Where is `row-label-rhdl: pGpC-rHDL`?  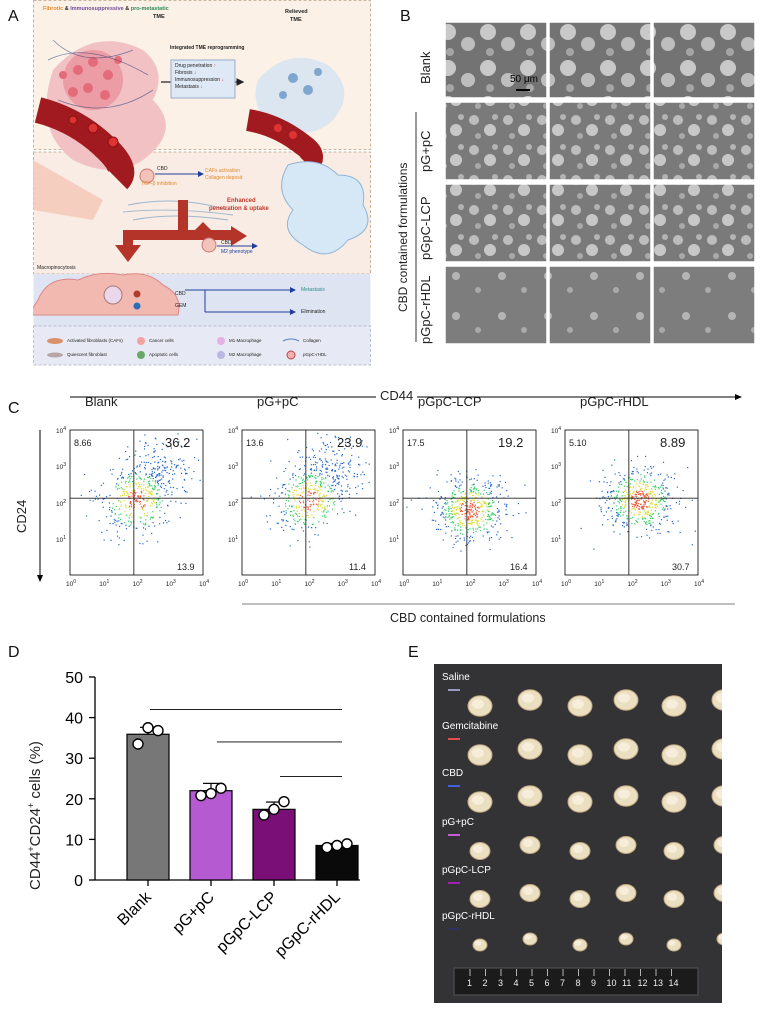 row-label-rhdl: pGpC-rHDL is located at coordinates (425, 309).